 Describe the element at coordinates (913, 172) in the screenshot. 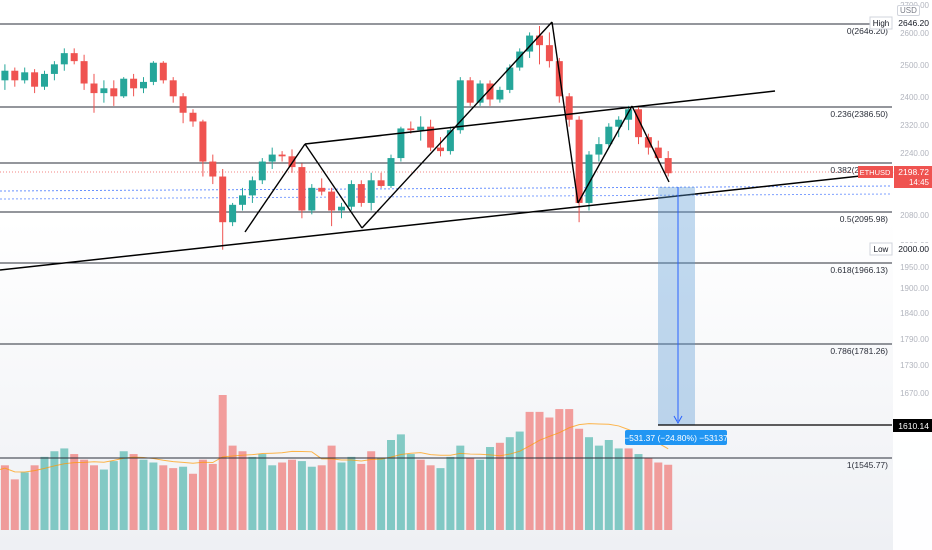

I see `last-price: 2198.72` at that location.